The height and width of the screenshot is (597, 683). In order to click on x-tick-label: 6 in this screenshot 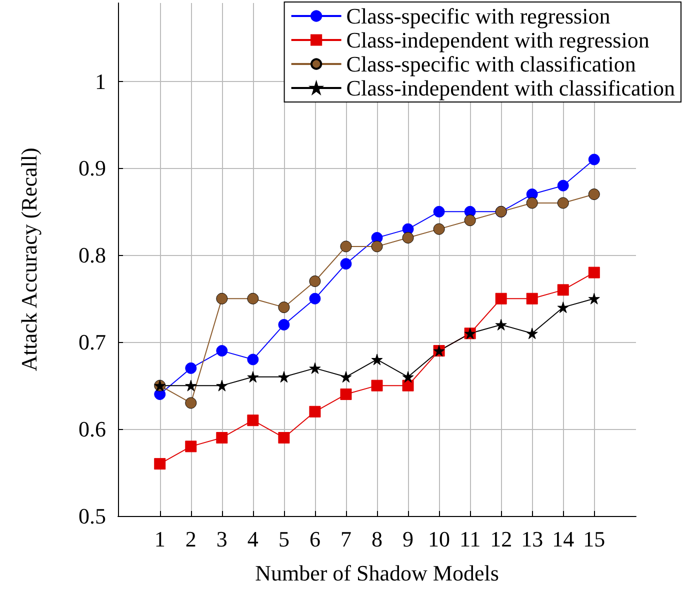, I will do `click(314, 539)`.